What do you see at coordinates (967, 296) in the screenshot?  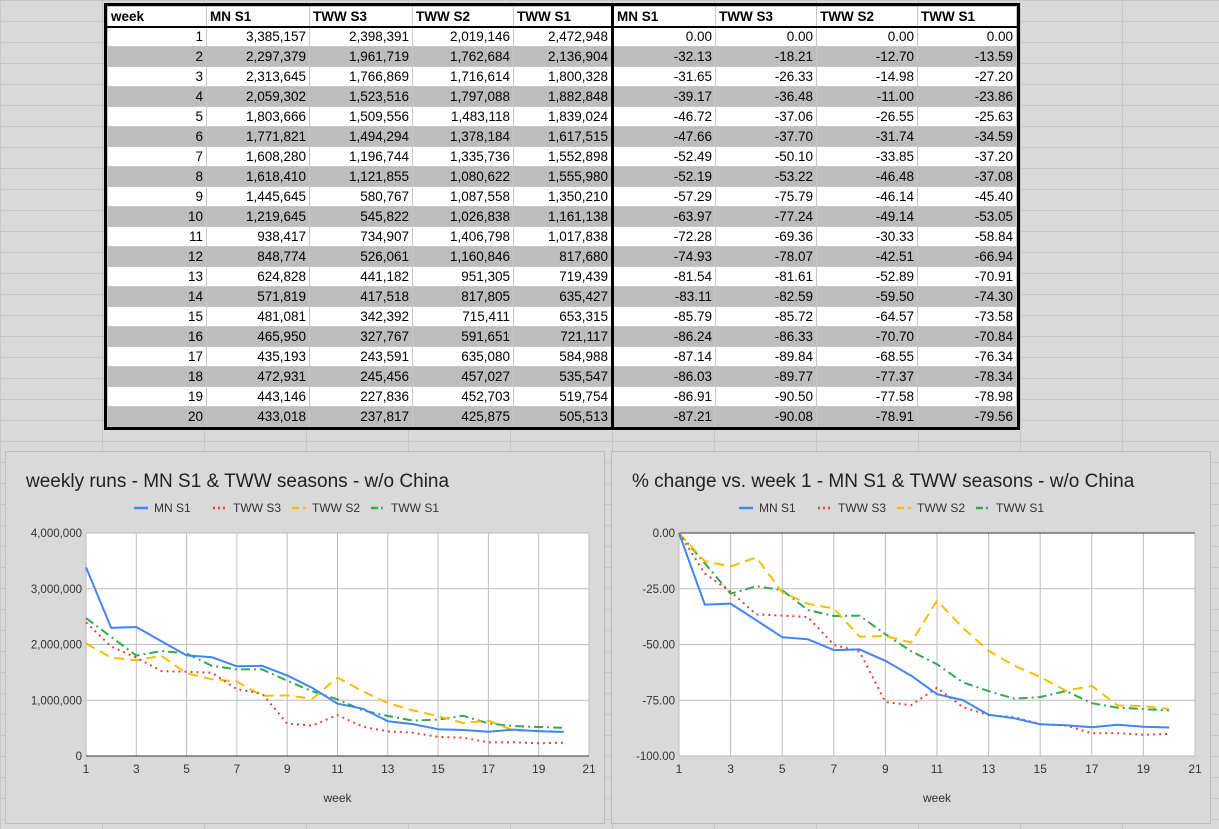 I see `table-cell: -74.30` at bounding box center [967, 296].